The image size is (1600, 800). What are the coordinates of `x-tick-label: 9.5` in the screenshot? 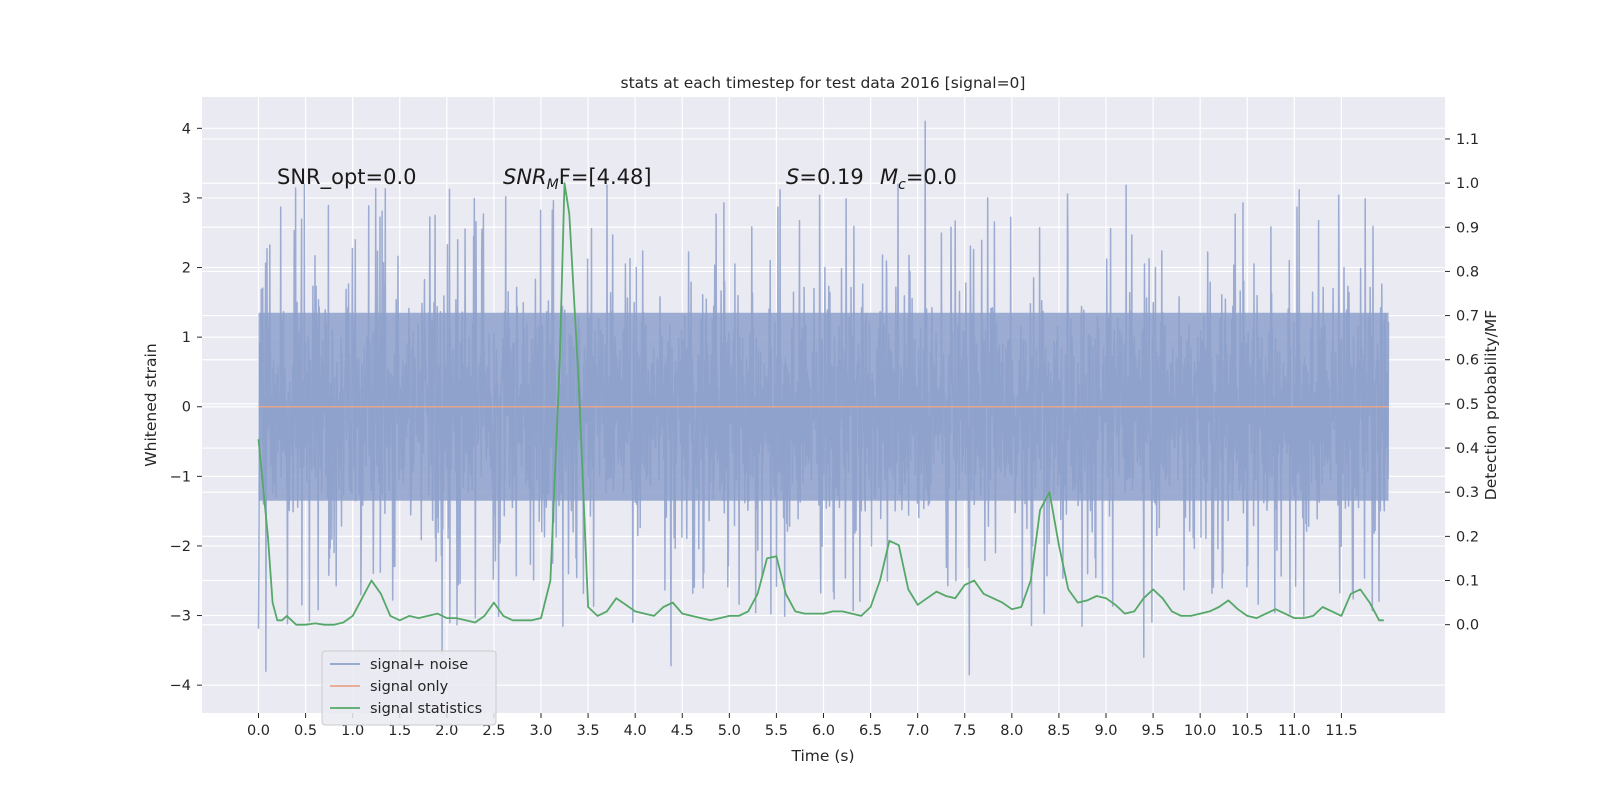 It's located at (1153, 731).